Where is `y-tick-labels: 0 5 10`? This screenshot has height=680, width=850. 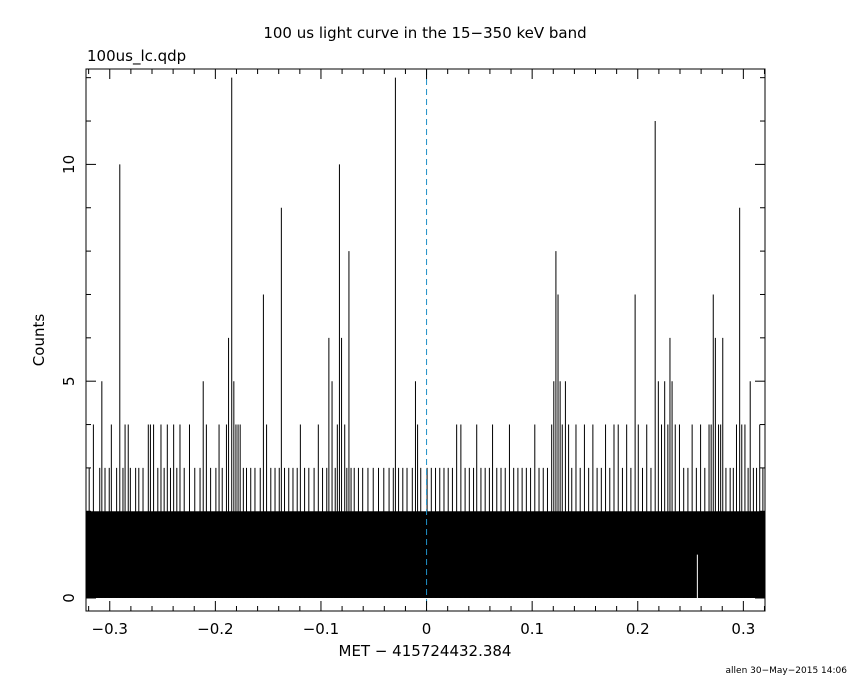
y-tick-labels: 0 5 10 is located at coordinates (69, 379).